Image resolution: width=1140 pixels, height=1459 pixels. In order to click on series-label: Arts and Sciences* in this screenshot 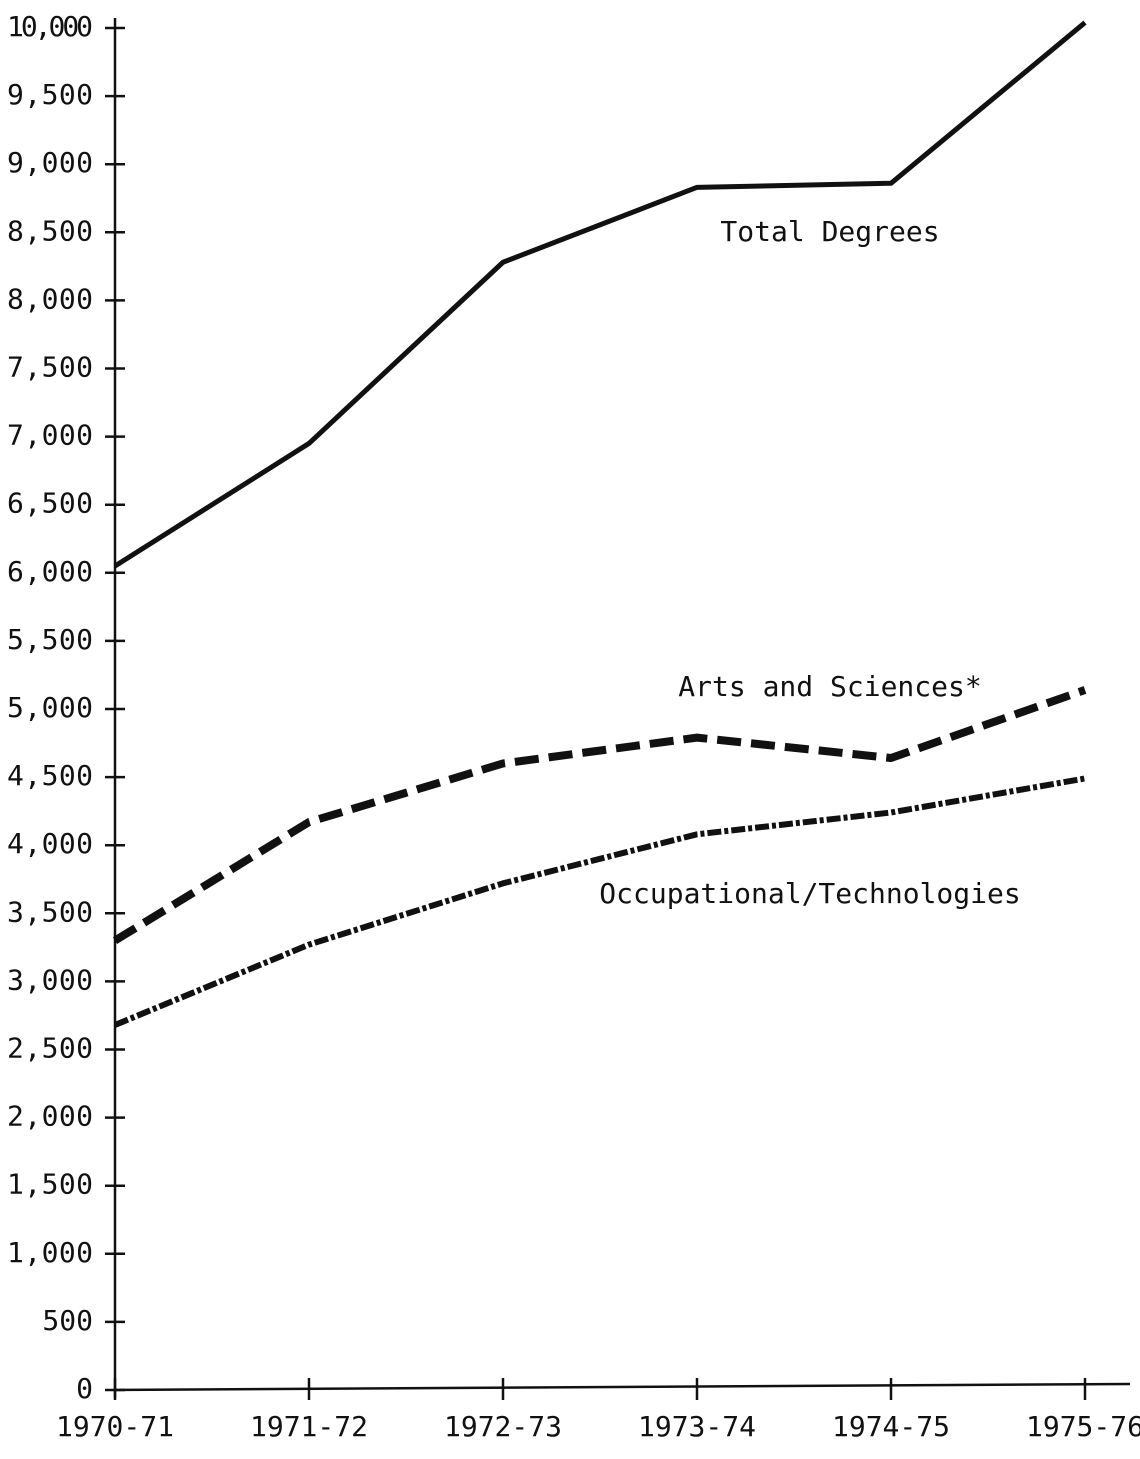, I will do `click(829, 686)`.